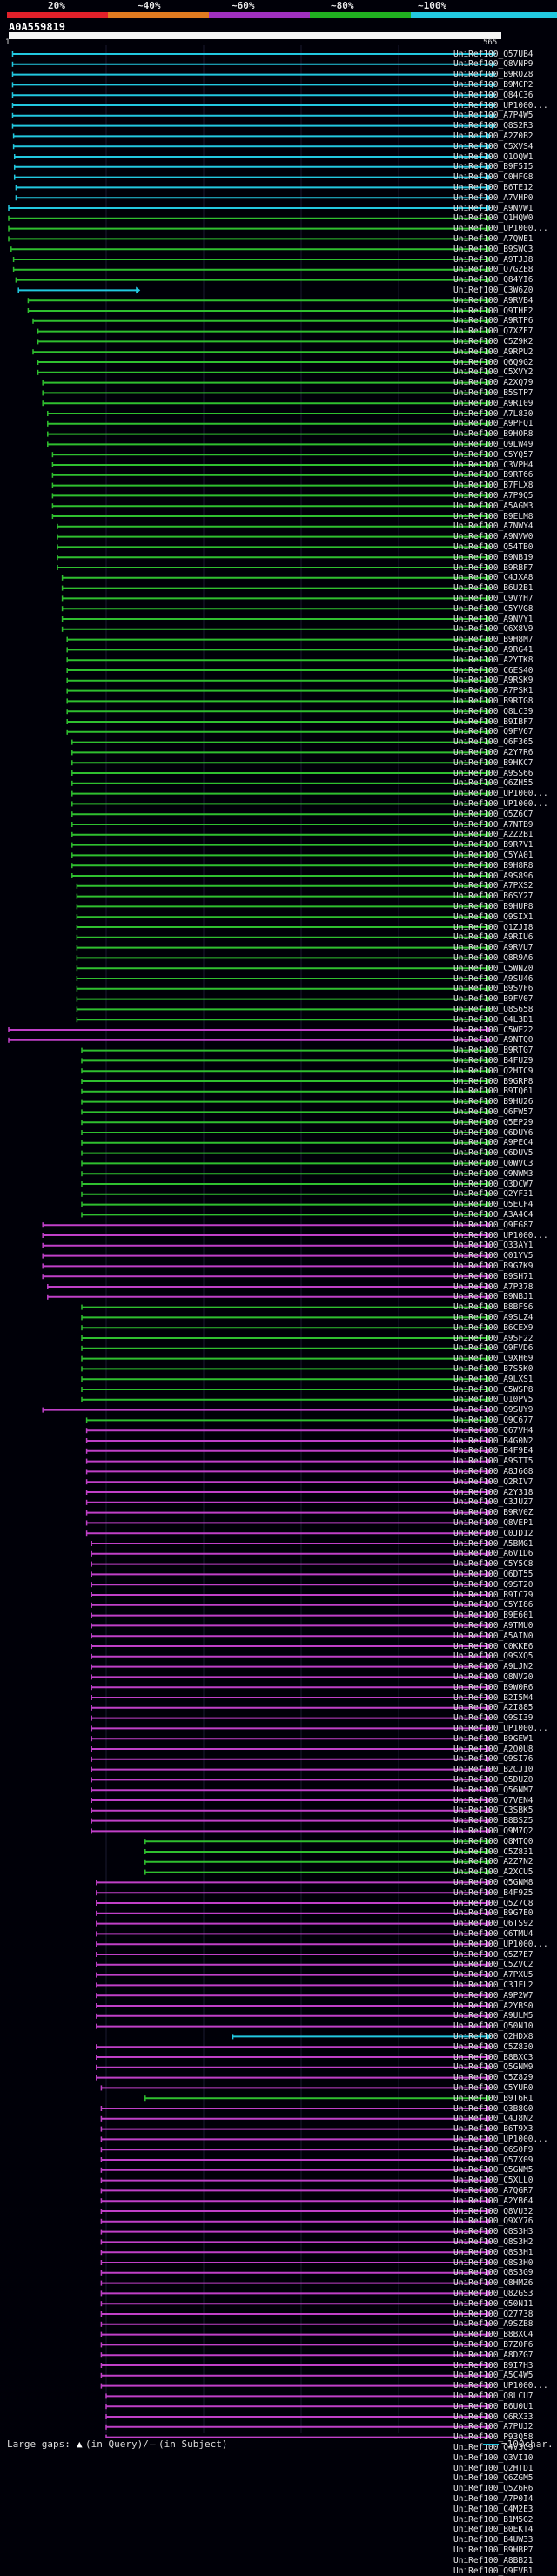 Image resolution: width=557 pixels, height=2576 pixels. I want to click on hit-label: UniRef100_A9S896, so click(494, 876).